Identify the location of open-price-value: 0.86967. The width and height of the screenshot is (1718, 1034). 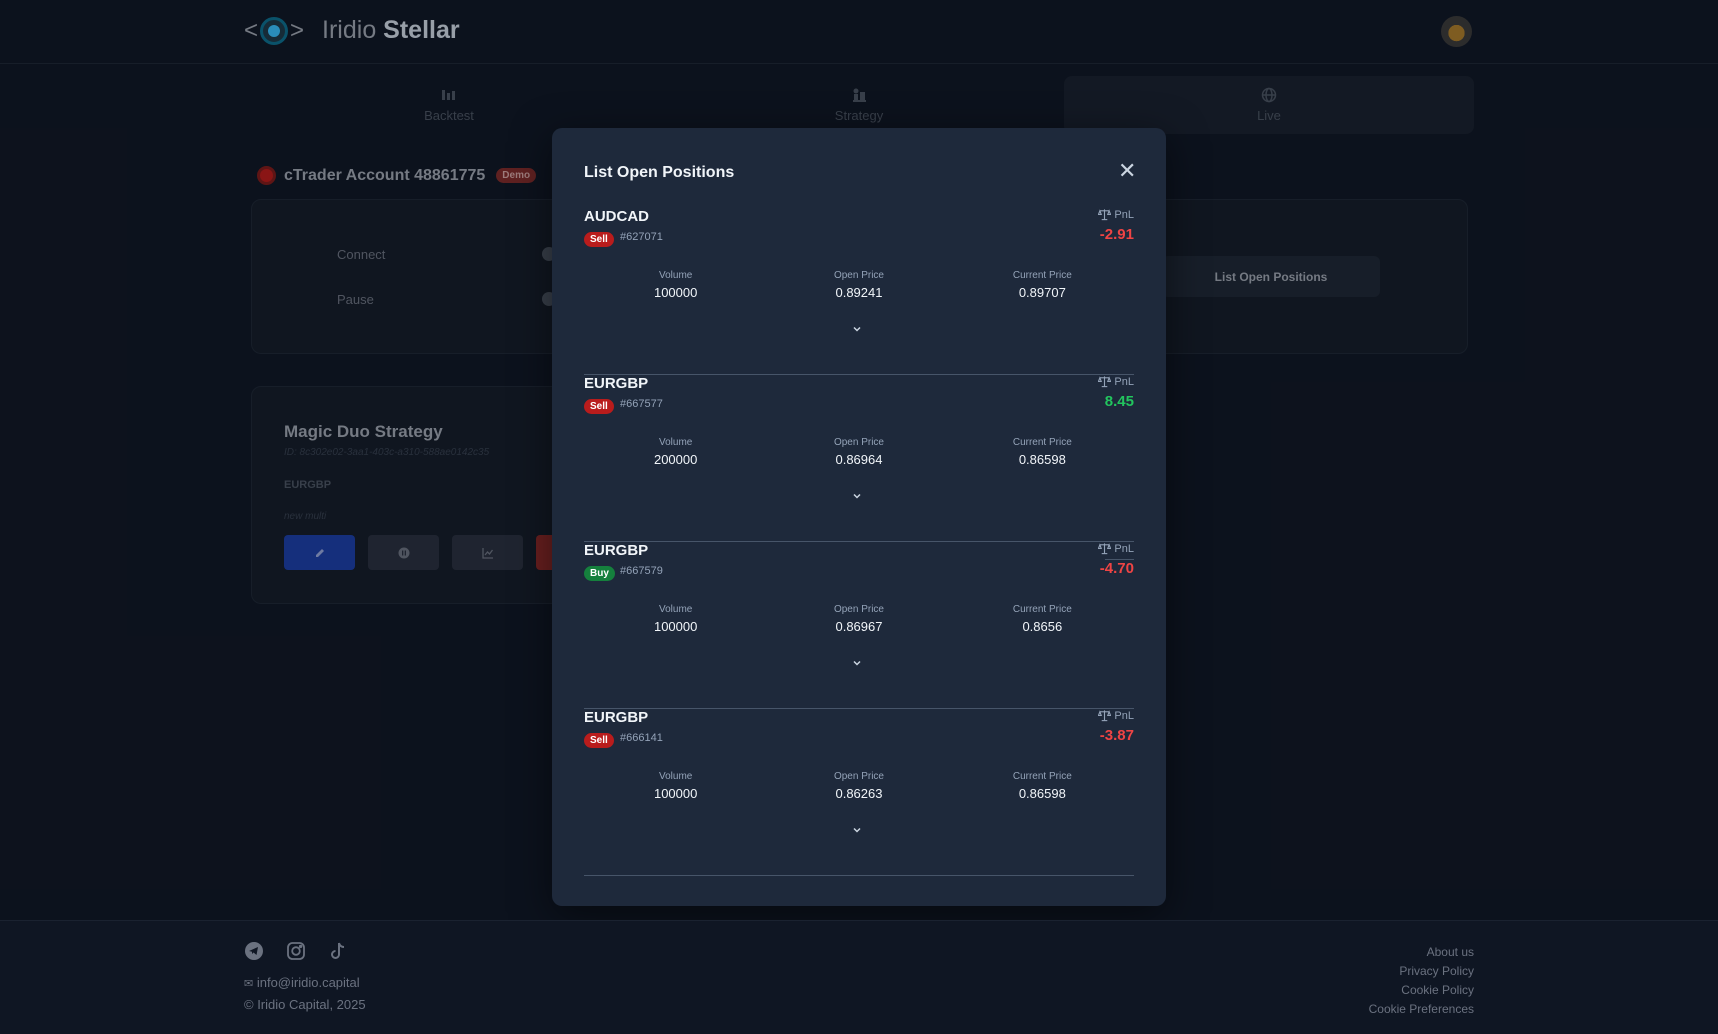
(859, 626).